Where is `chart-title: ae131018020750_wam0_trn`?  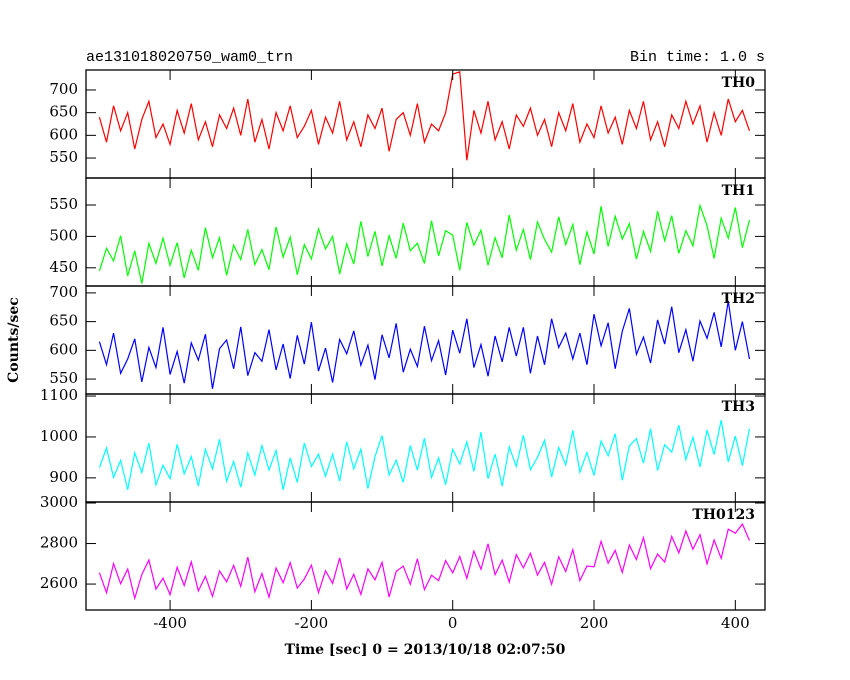 chart-title: ae131018020750_wam0_trn is located at coordinates (189, 57).